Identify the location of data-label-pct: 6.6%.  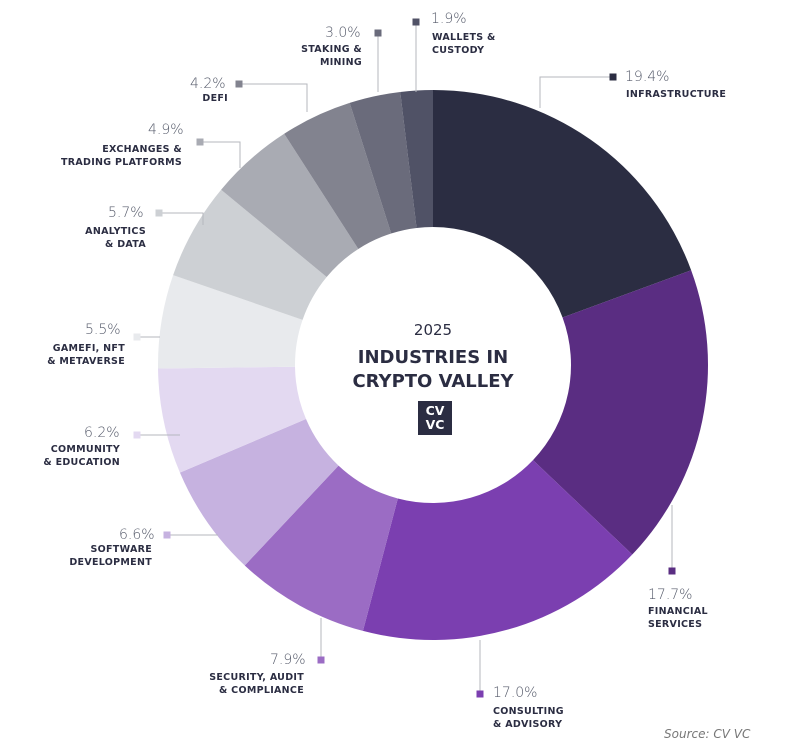
(137, 535).